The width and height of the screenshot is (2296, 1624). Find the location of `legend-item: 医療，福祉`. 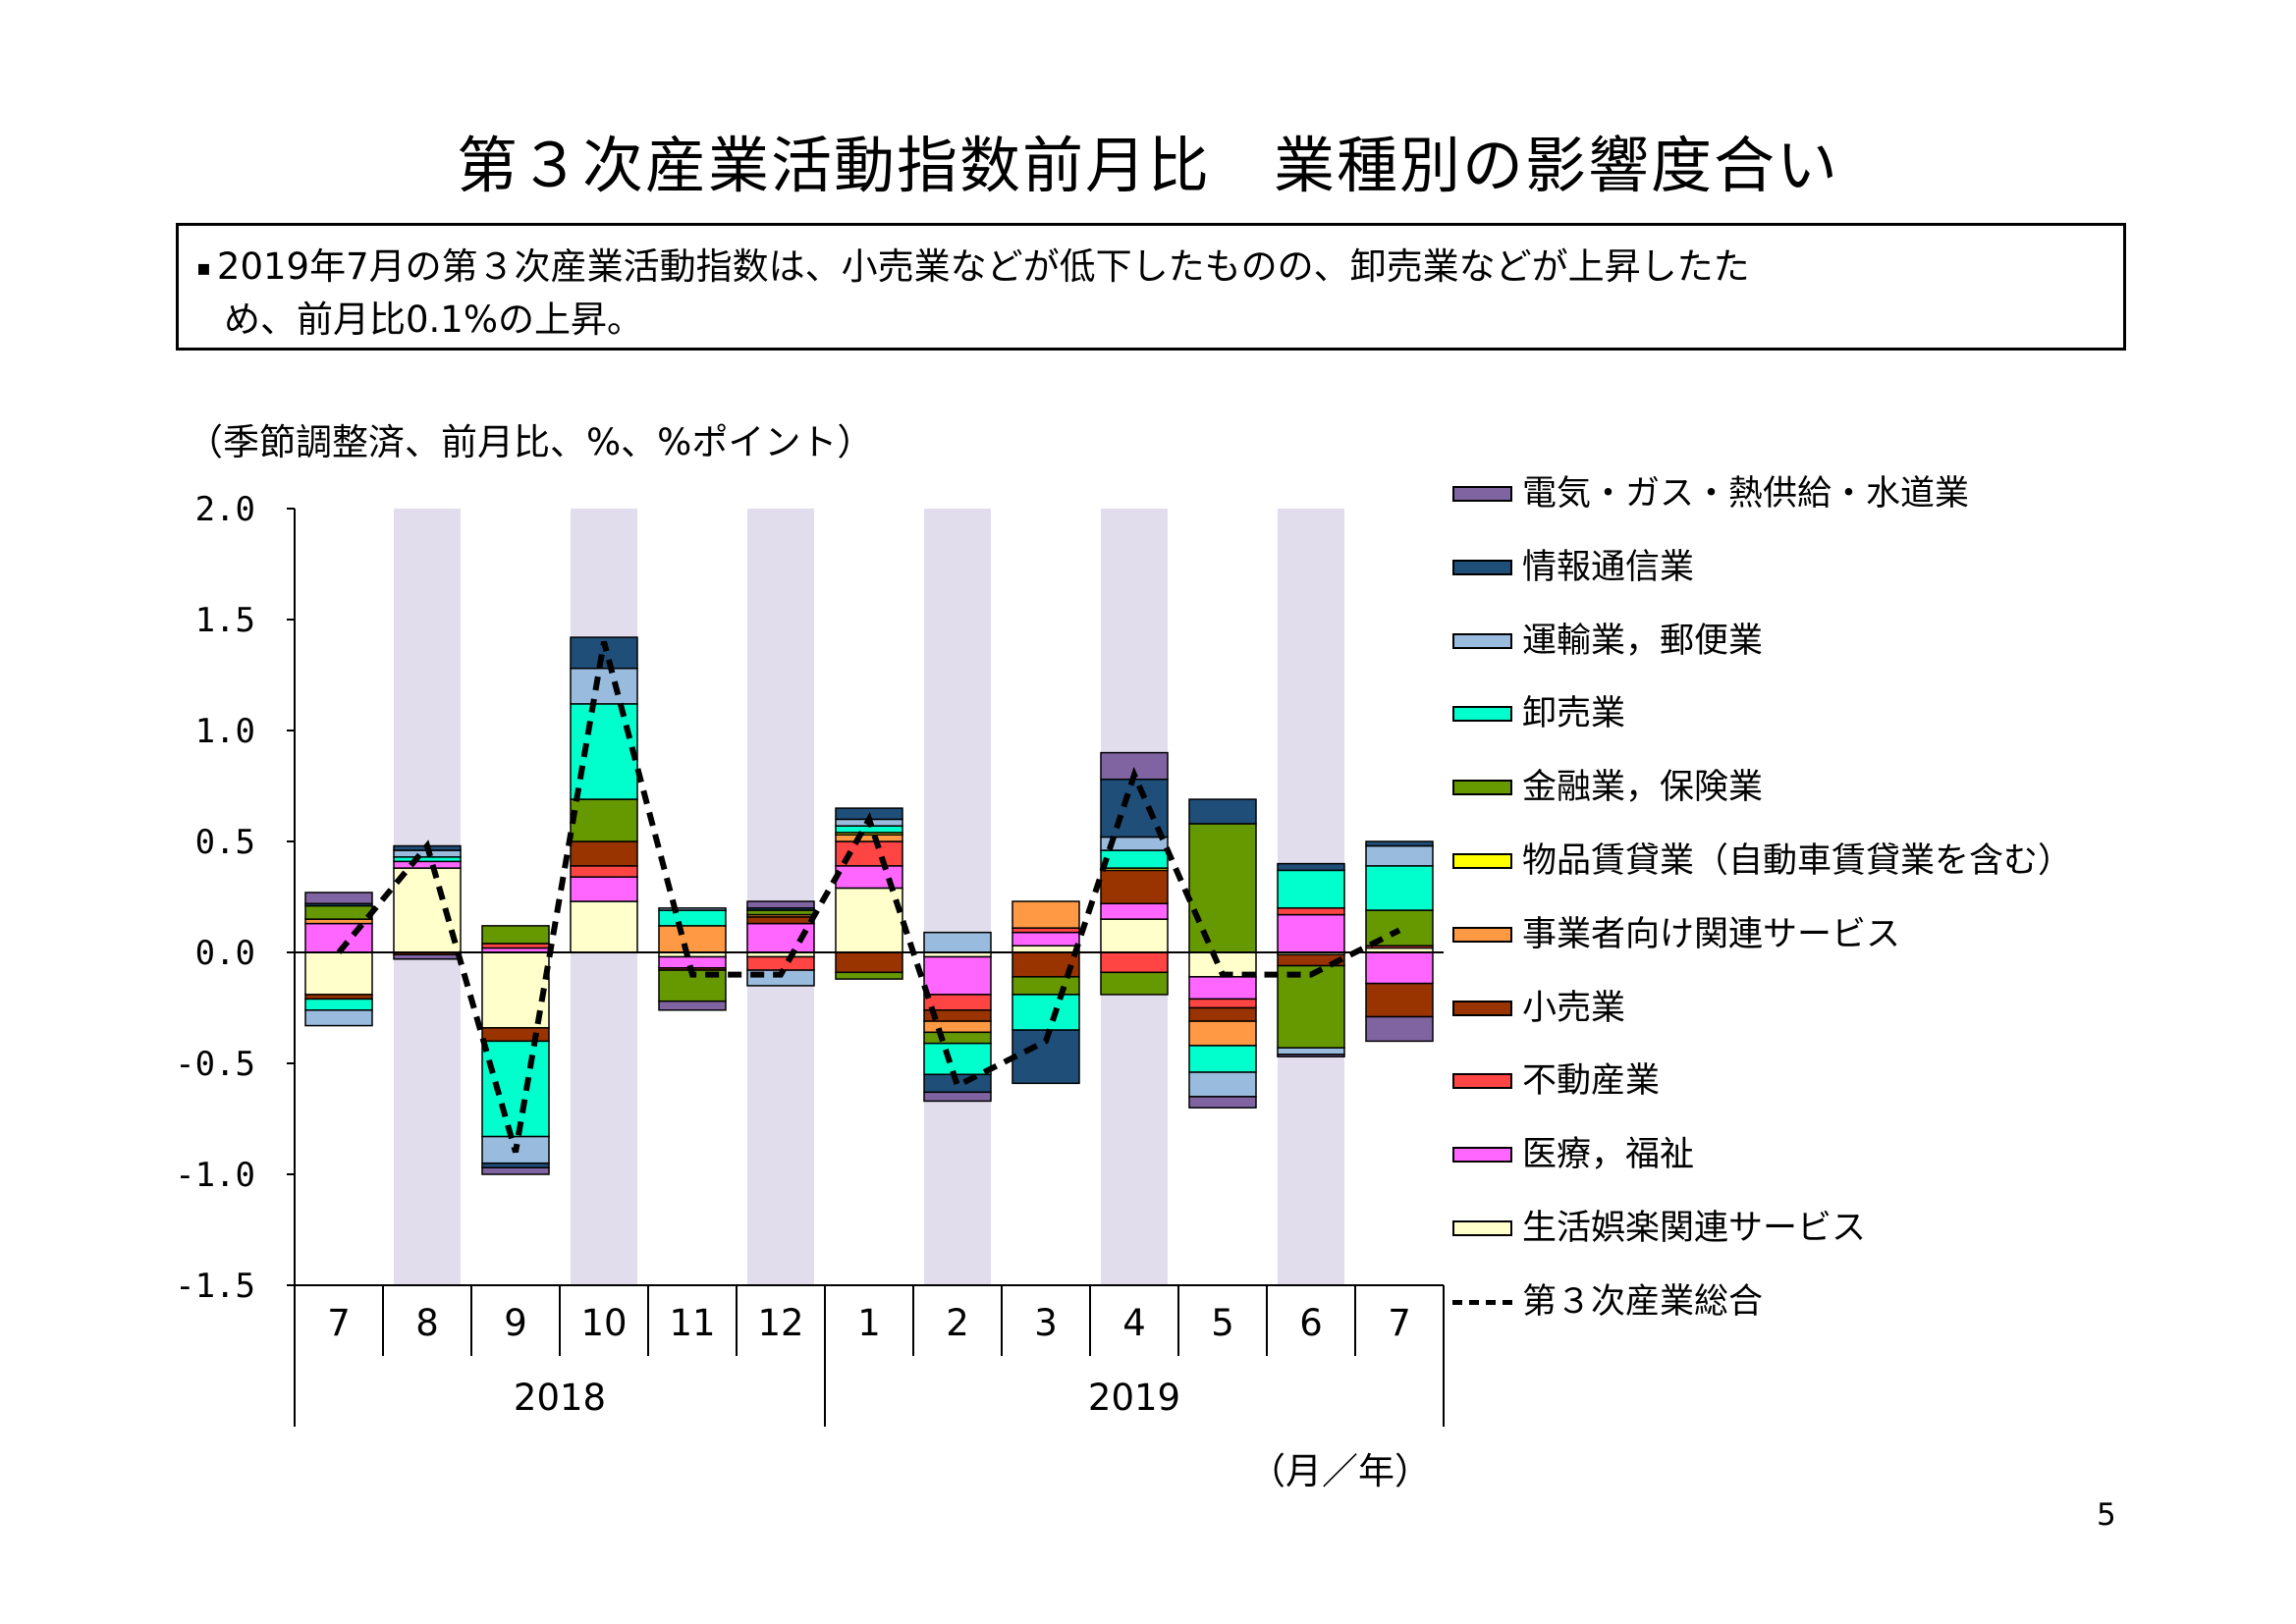

legend-item: 医療，福祉 is located at coordinates (1801, 1153).